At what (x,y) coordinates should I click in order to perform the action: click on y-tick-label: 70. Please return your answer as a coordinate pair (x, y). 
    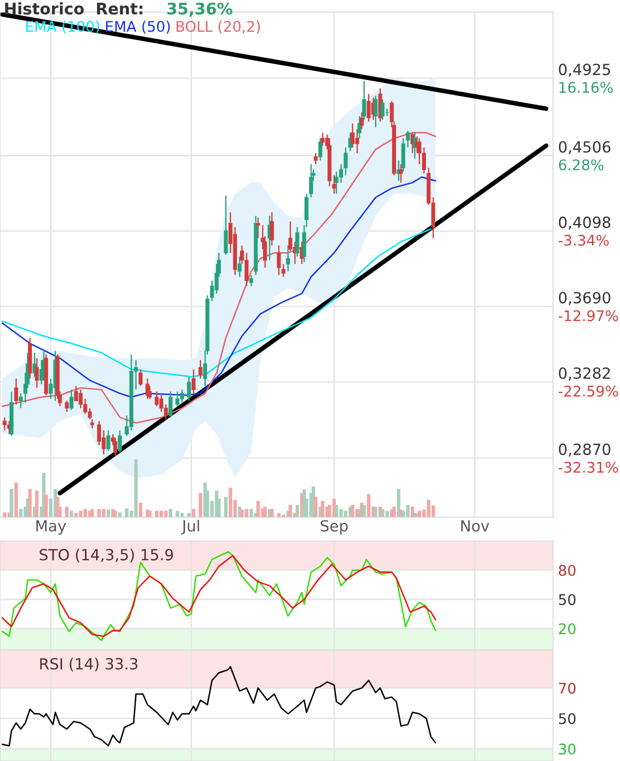
    Looking at the image, I should click on (567, 688).